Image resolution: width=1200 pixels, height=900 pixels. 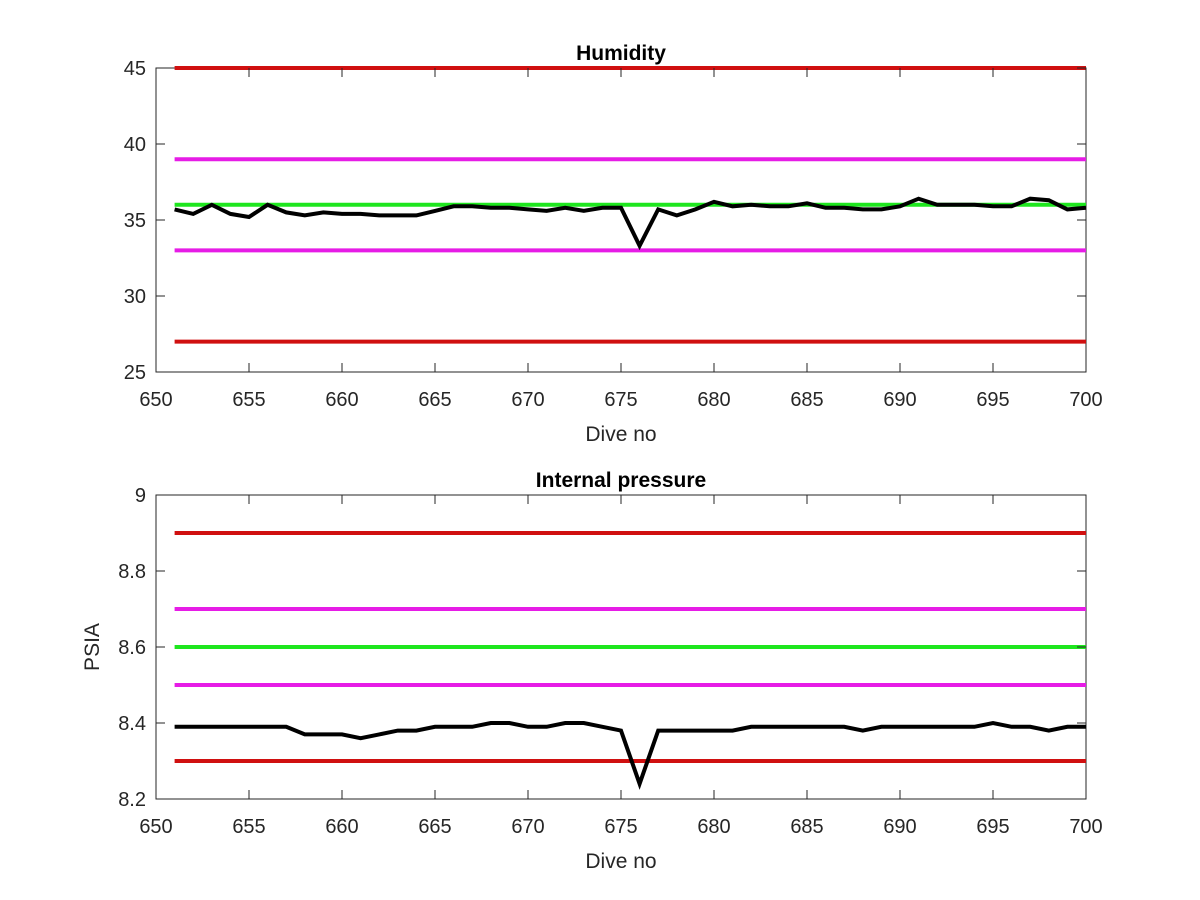 I want to click on y-axis-label: PSIA, so click(x=92, y=647).